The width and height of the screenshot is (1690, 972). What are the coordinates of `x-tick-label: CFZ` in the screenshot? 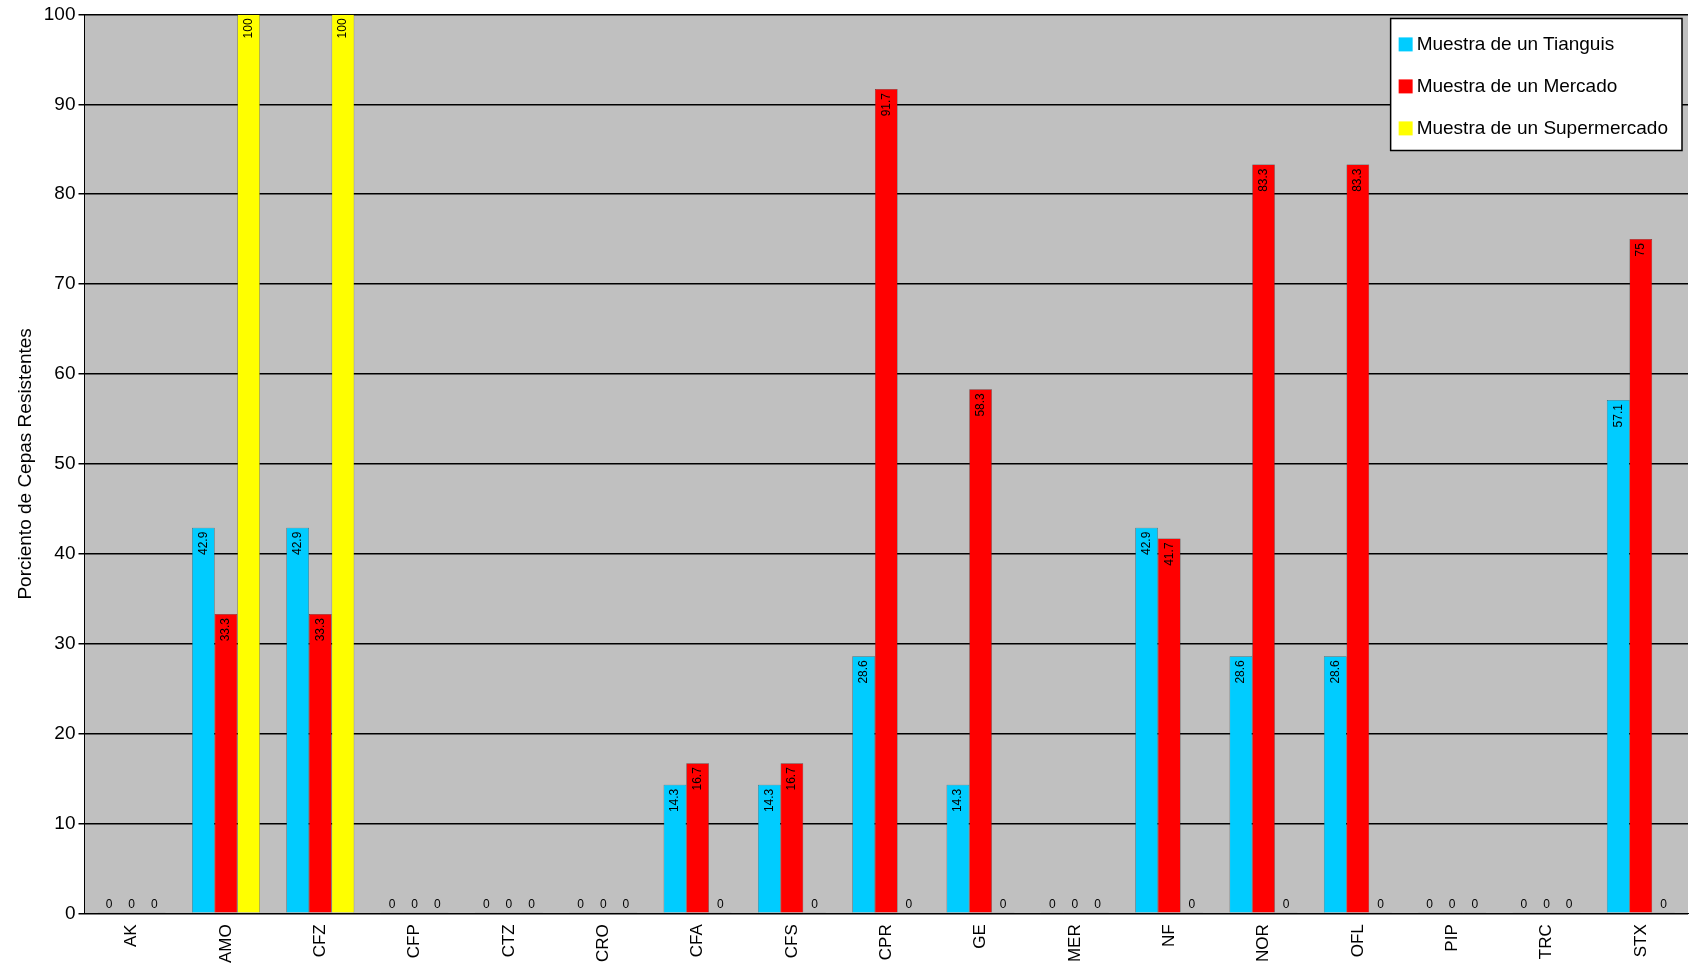 It's located at (319, 941).